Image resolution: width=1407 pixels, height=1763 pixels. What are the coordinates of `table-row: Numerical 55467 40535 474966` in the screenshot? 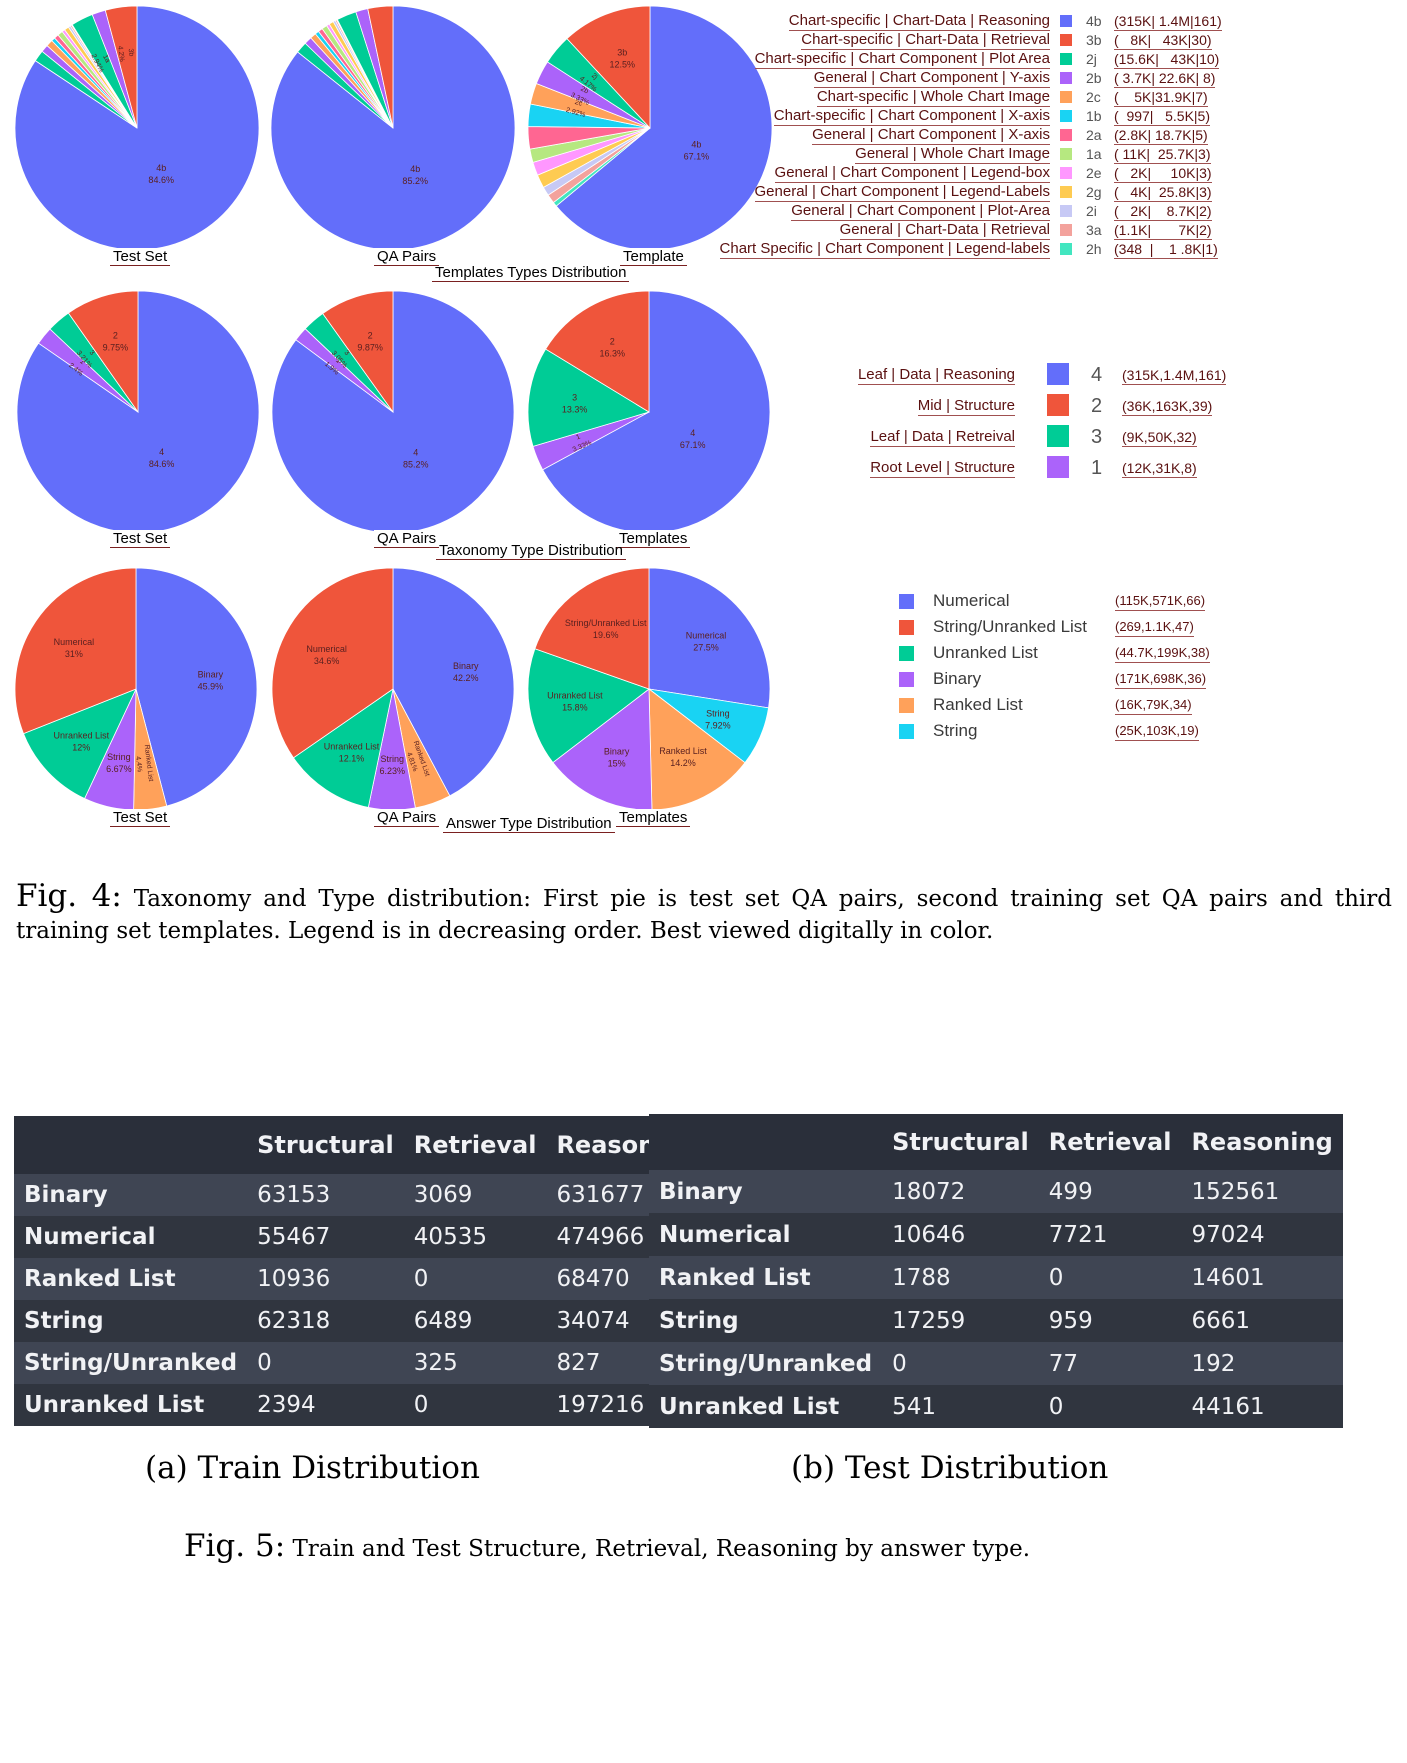 It's located at (361, 1237).